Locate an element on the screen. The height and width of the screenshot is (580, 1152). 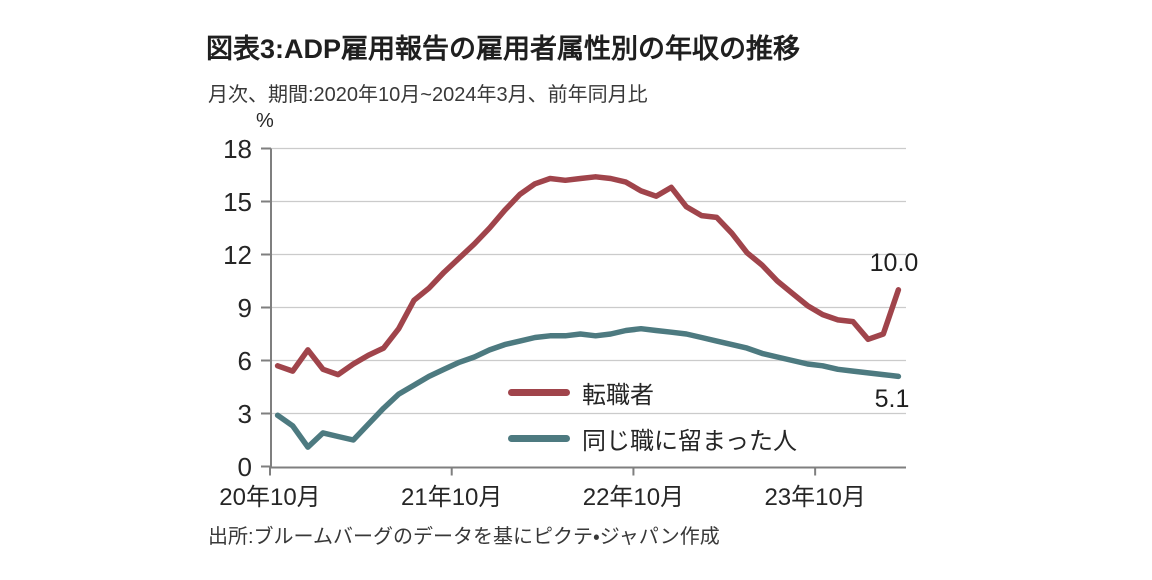
chart-title: 図表3:ADP雇用報告の雇用者属性別の年収の推移 is located at coordinates (503, 49).